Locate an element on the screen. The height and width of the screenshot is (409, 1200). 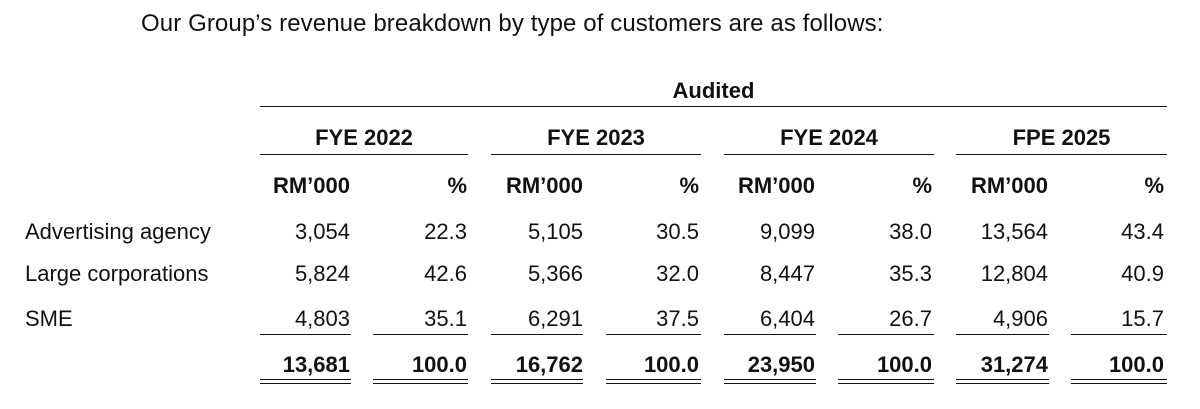
period-header-fye-2023: FYE 2023 is located at coordinates (596, 137).